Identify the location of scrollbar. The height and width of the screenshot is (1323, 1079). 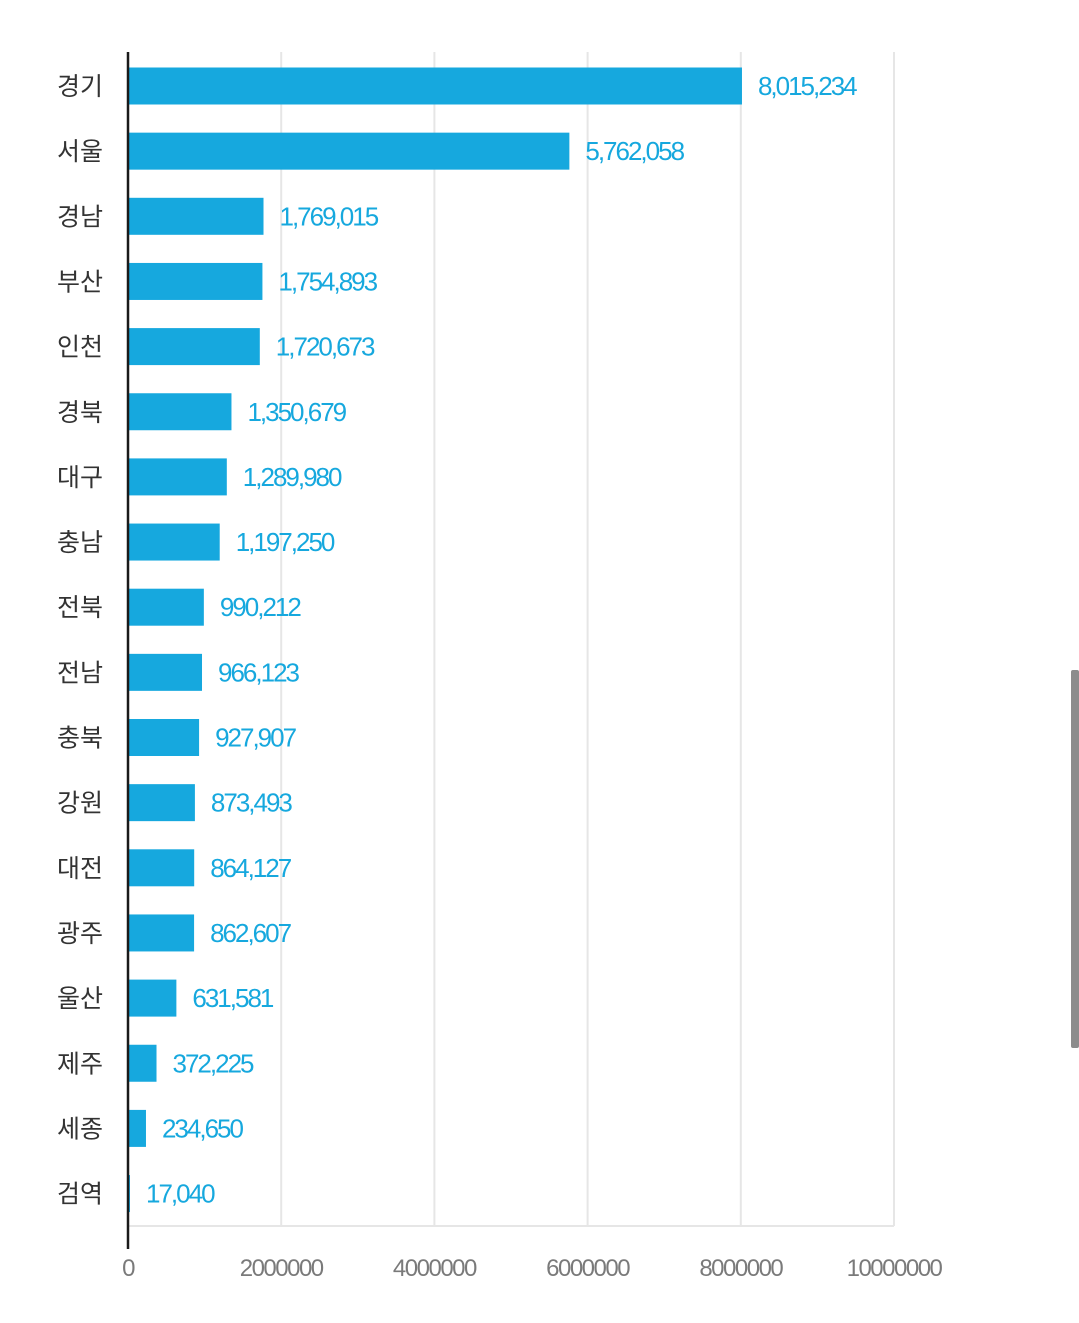
(1075, 859).